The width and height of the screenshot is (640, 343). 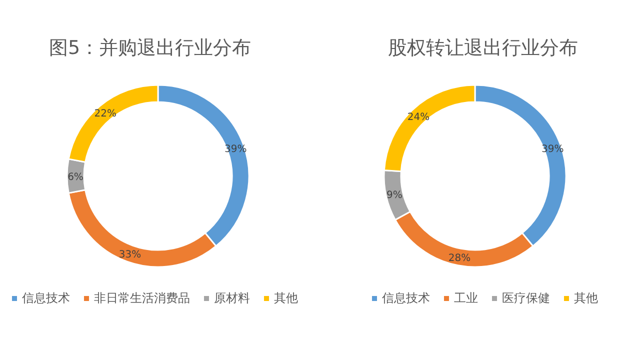 What do you see at coordinates (483, 48) in the screenshot?
I see `chart-title: 股权转让退出行业分布` at bounding box center [483, 48].